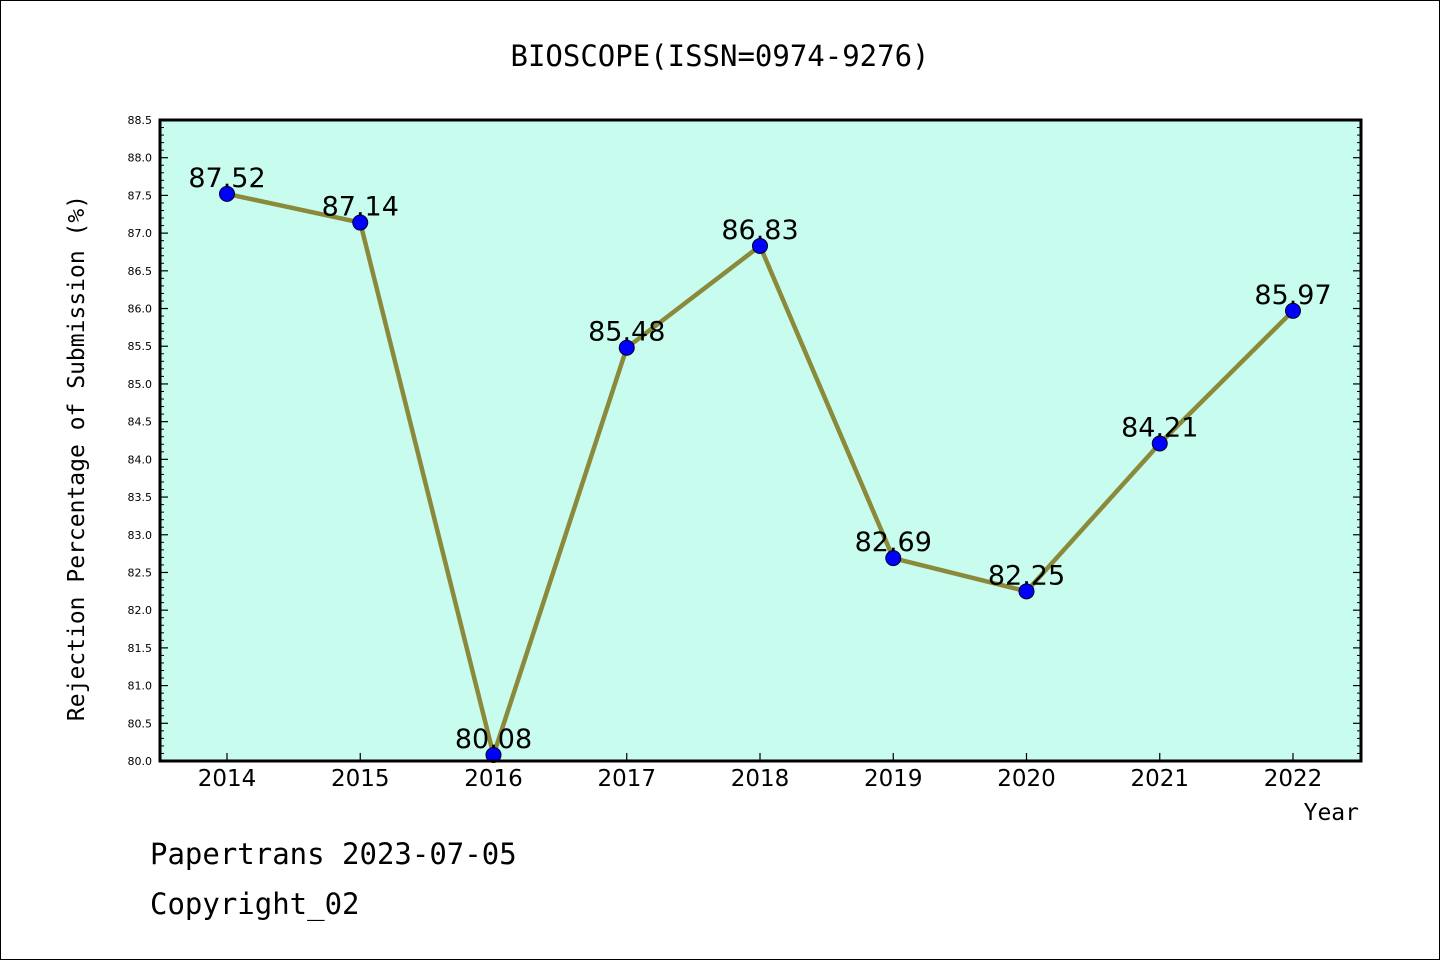 The height and width of the screenshot is (960, 1440). I want to click on data-point-2020, so click(1026, 591).